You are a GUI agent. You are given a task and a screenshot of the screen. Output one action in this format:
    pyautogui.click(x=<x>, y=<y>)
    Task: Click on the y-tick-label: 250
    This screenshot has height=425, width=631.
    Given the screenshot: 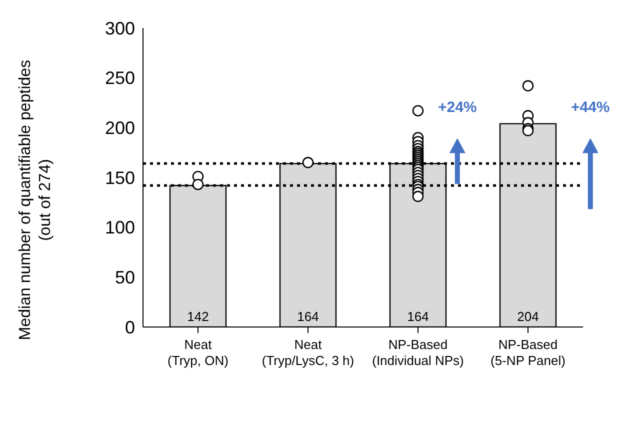 What is the action you would take?
    pyautogui.click(x=119, y=78)
    